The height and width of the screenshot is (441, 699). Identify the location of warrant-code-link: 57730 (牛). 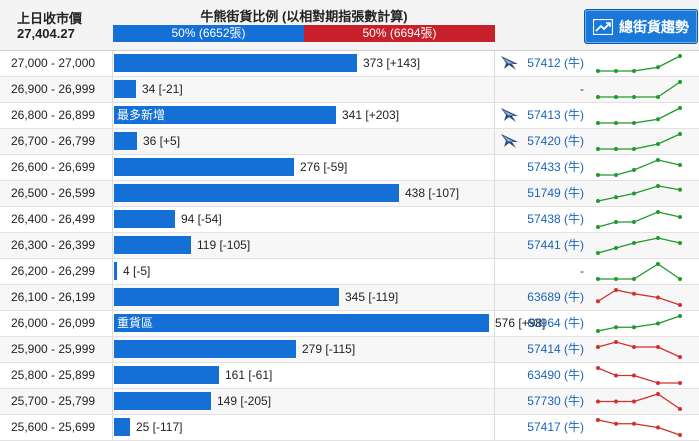
(555, 401).